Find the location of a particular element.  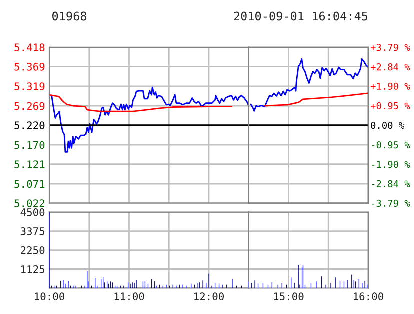

y-tick-label: 5.121 is located at coordinates (29, 164).